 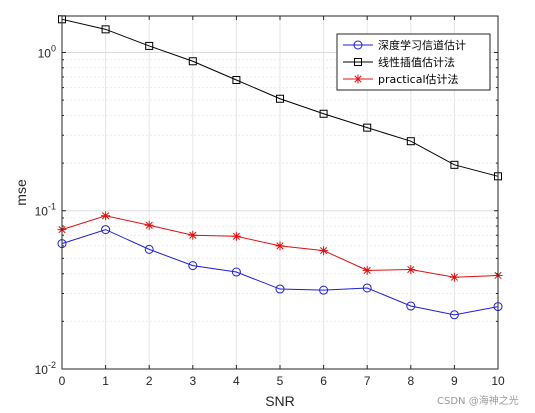 What do you see at coordinates (422, 45) in the screenshot?
I see `legend-label: 深度学习信道估计` at bounding box center [422, 45].